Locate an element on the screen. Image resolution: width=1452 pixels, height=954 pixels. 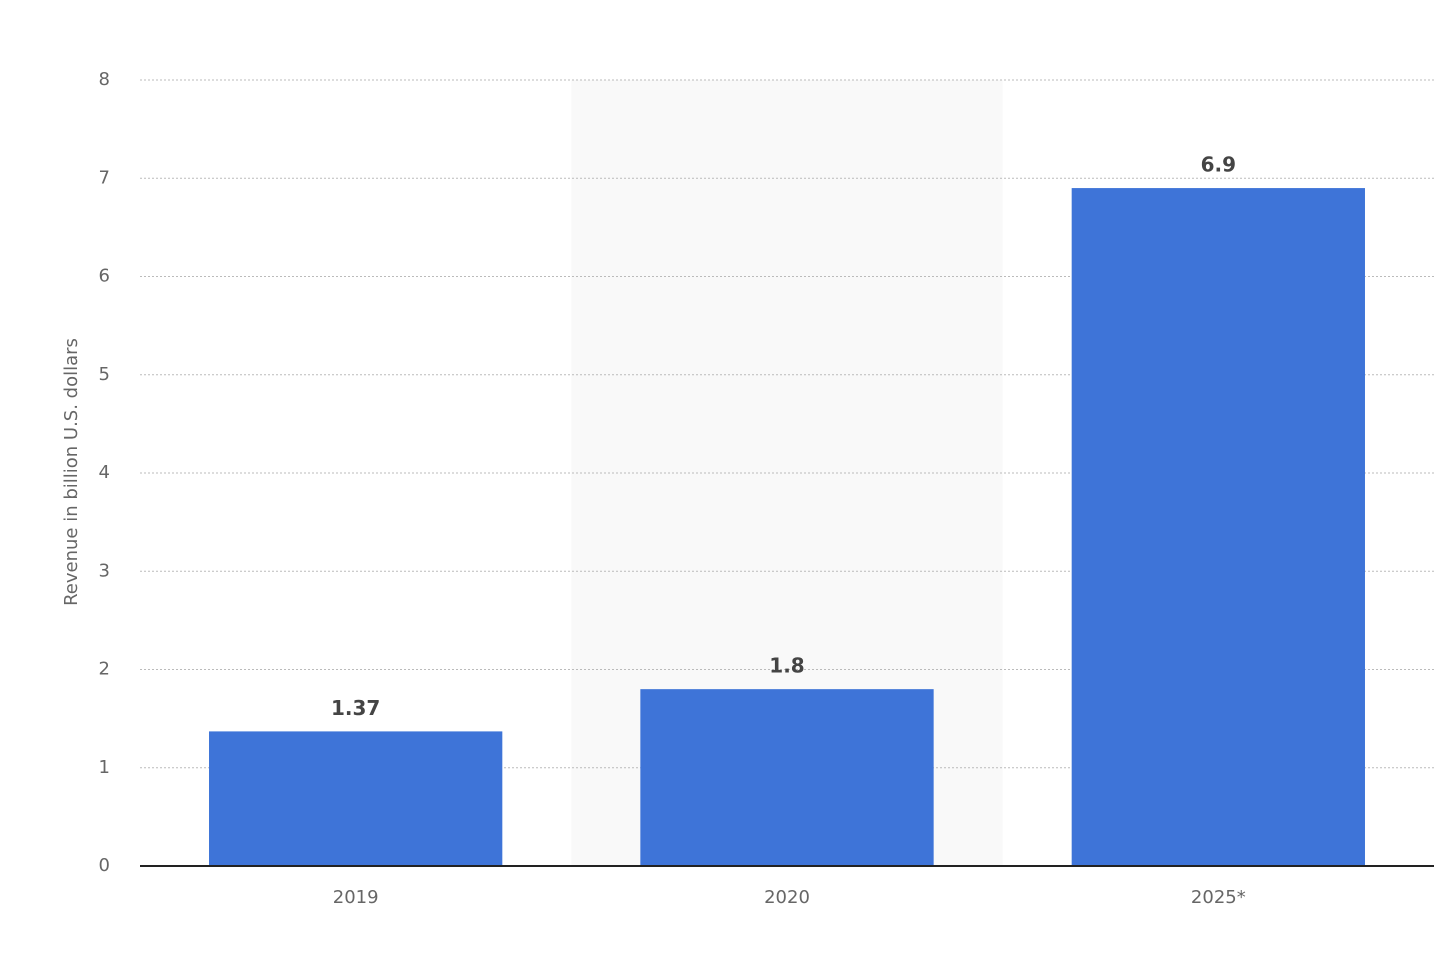
y-tick-label: 7 is located at coordinates (104, 177).